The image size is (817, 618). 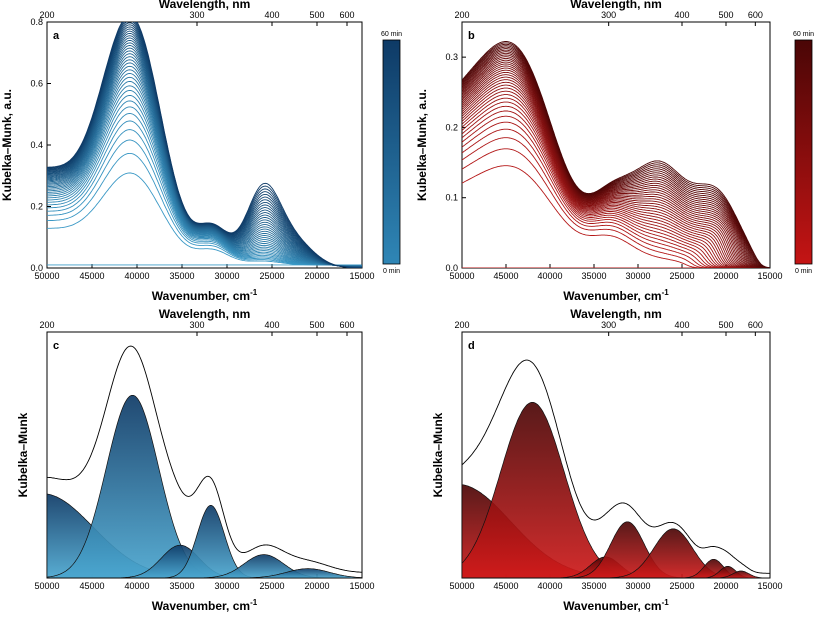 I want to click on x-tick-label: 45000, so click(x=91, y=276).